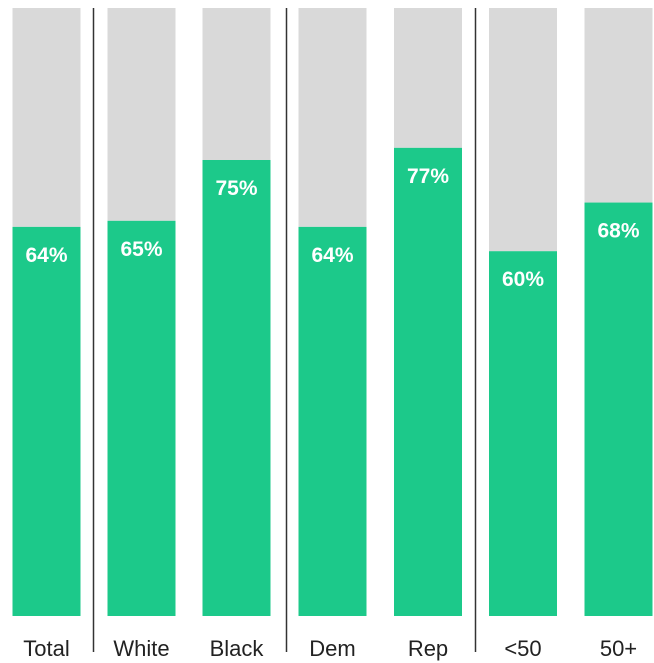  What do you see at coordinates (522, 648) in the screenshot?
I see `category-label-under50: <50` at bounding box center [522, 648].